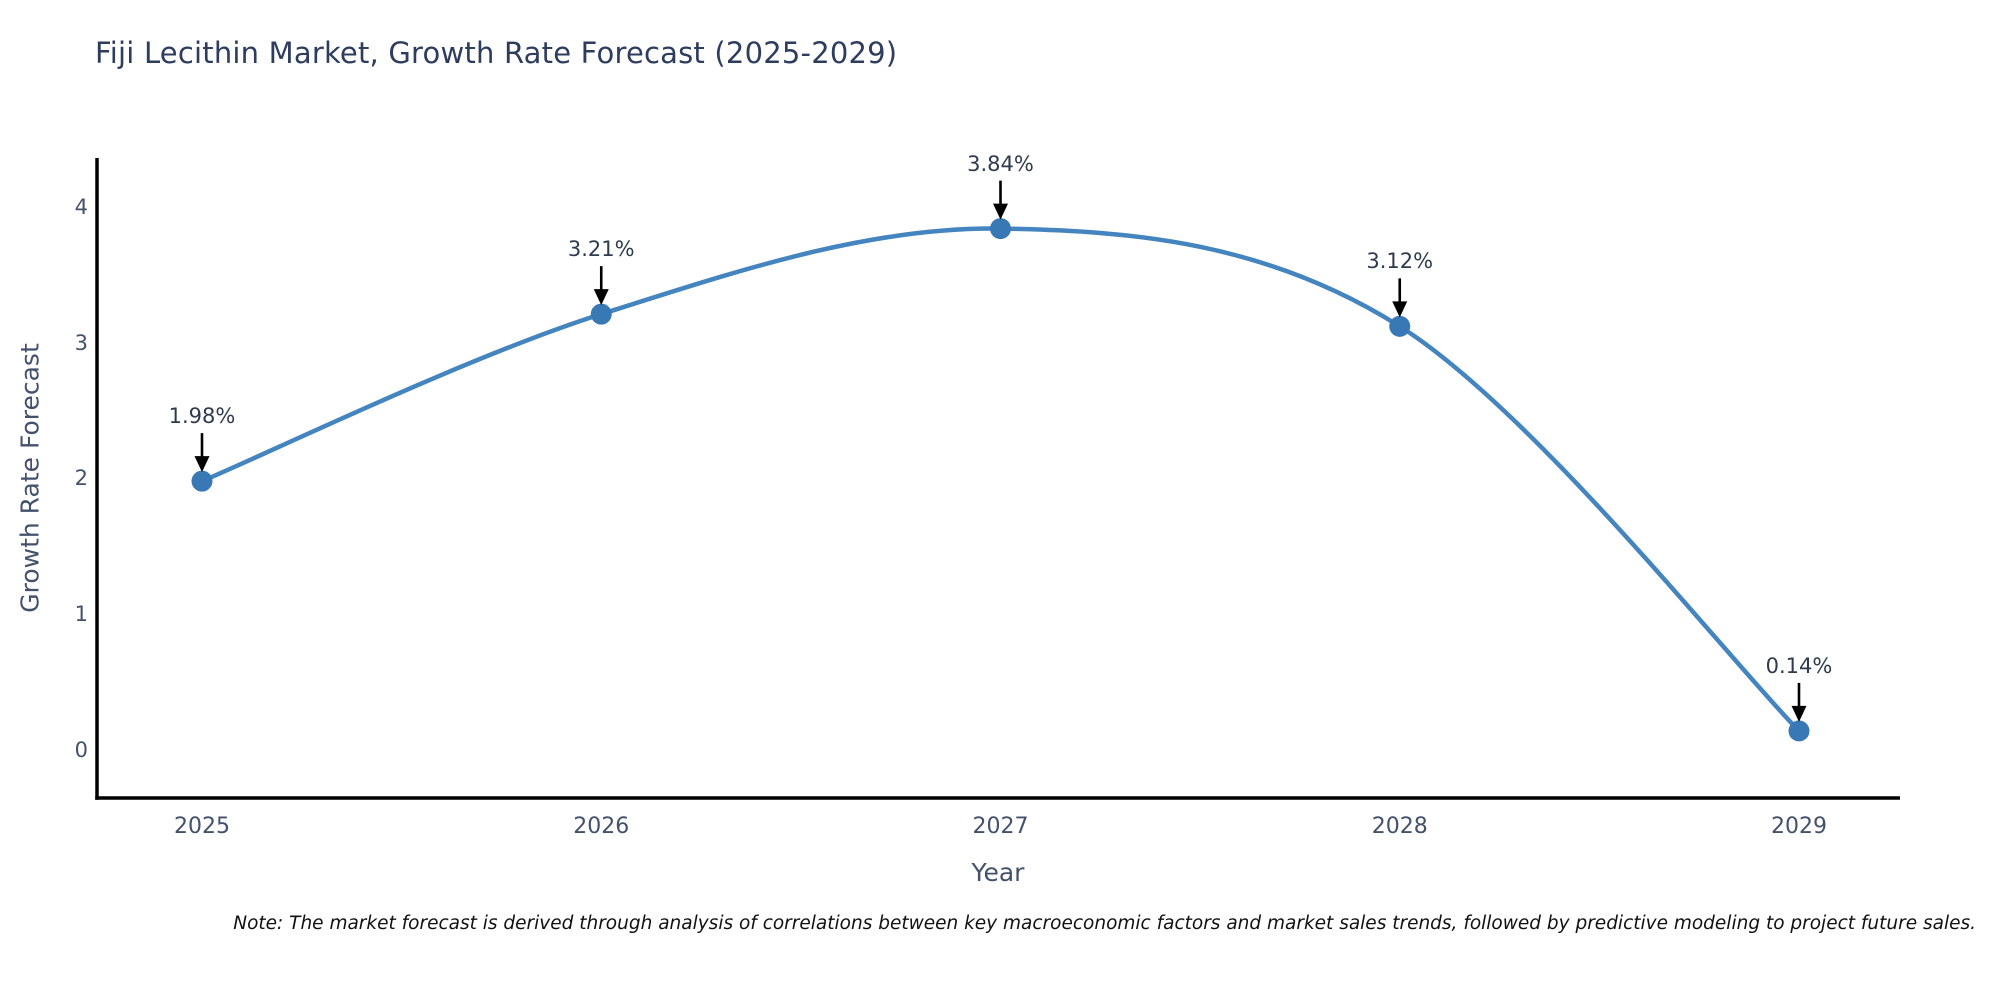 The width and height of the screenshot is (2000, 1000). I want to click on x-tick-label: 2028, so click(1399, 826).